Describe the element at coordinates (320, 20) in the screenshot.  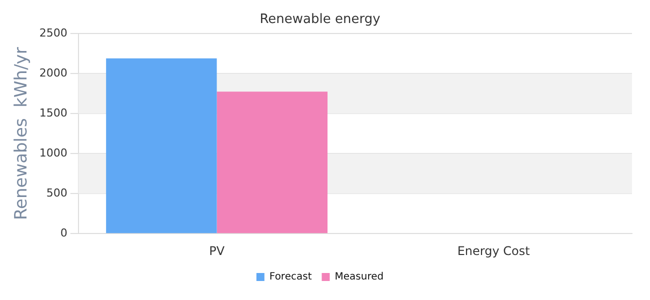
I see `chart-title: Renewable energy` at that location.